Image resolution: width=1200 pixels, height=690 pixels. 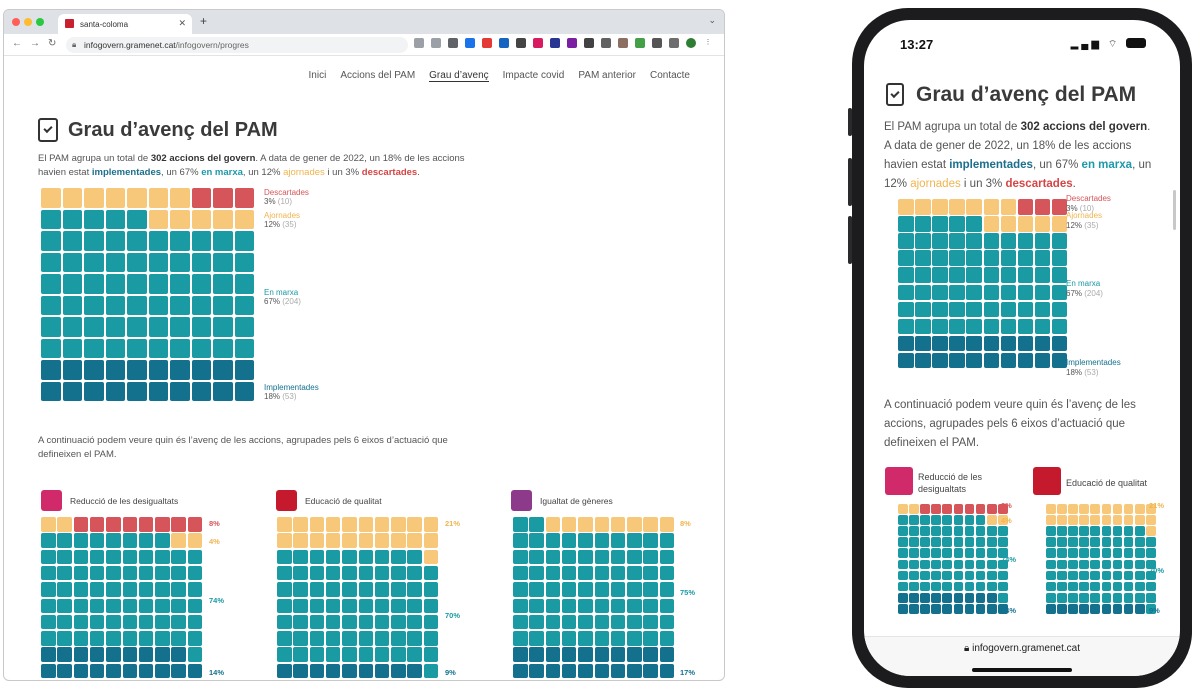 I want to click on nav-item-accions: Accions del PAM, so click(x=378, y=75).